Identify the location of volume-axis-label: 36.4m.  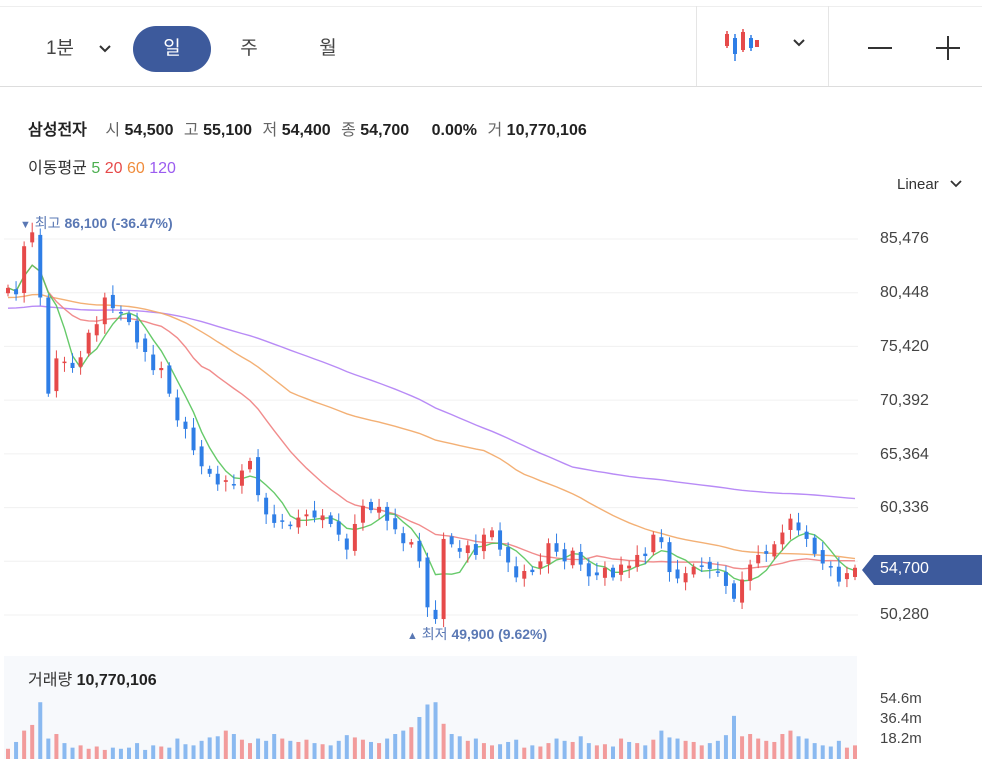
(901, 718).